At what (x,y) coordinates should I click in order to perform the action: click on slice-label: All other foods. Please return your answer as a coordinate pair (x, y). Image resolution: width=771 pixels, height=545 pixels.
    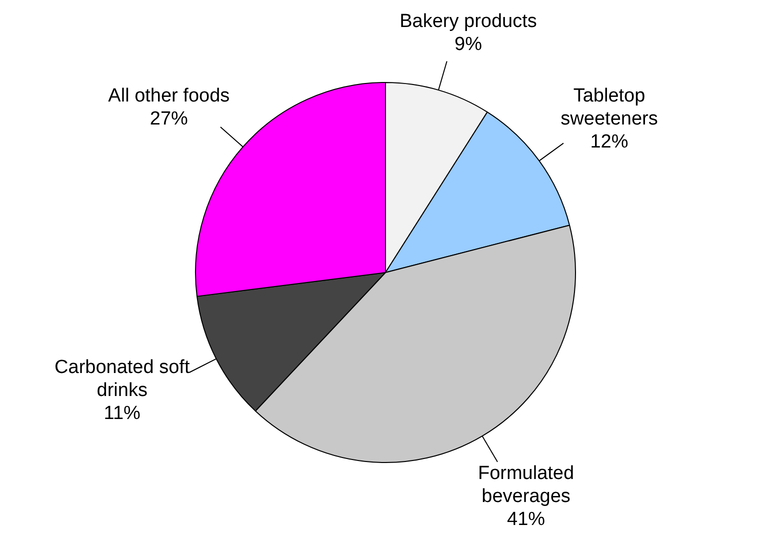
    Looking at the image, I should click on (169, 96).